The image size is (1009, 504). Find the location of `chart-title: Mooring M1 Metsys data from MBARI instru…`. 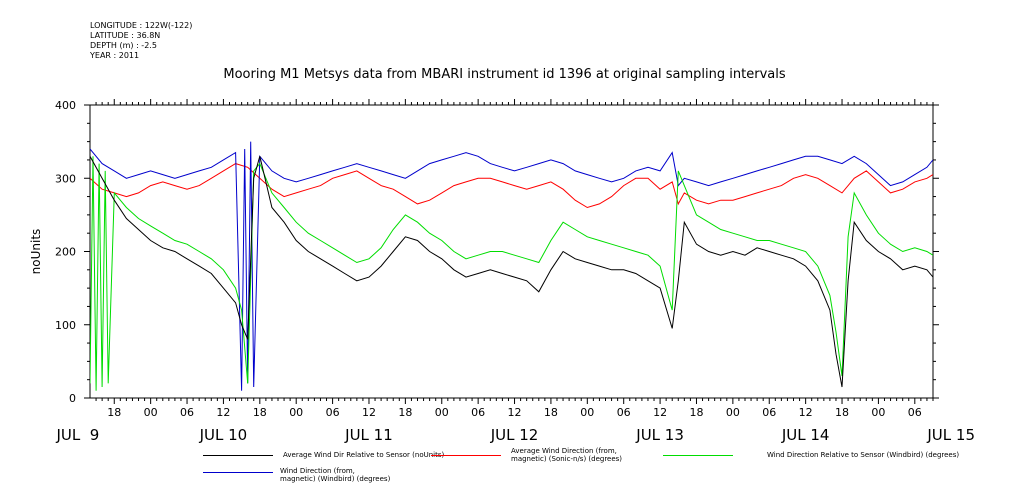

chart-title: Mooring M1 Metsys data from MBARI instru… is located at coordinates (504, 74).